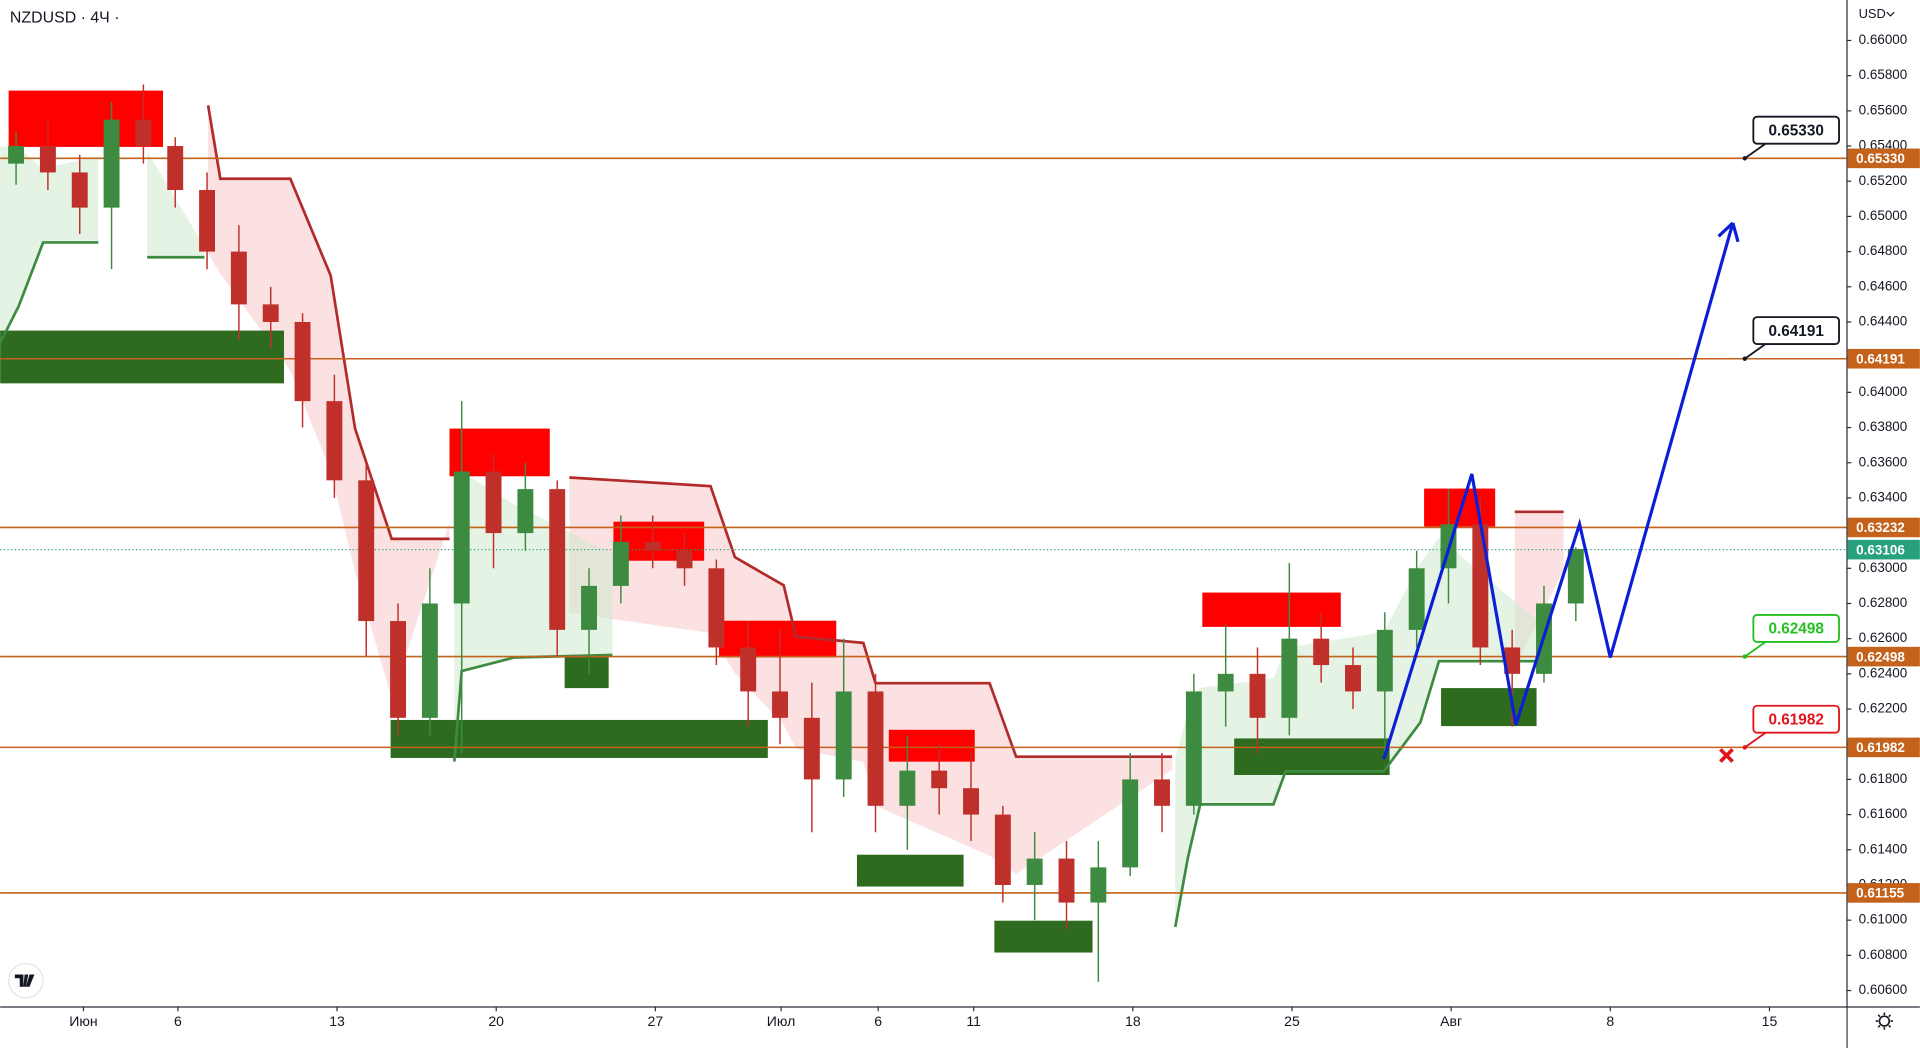 This screenshot has width=1920, height=1048. I want to click on level-axis-label: 0.62498, so click(1880, 656).